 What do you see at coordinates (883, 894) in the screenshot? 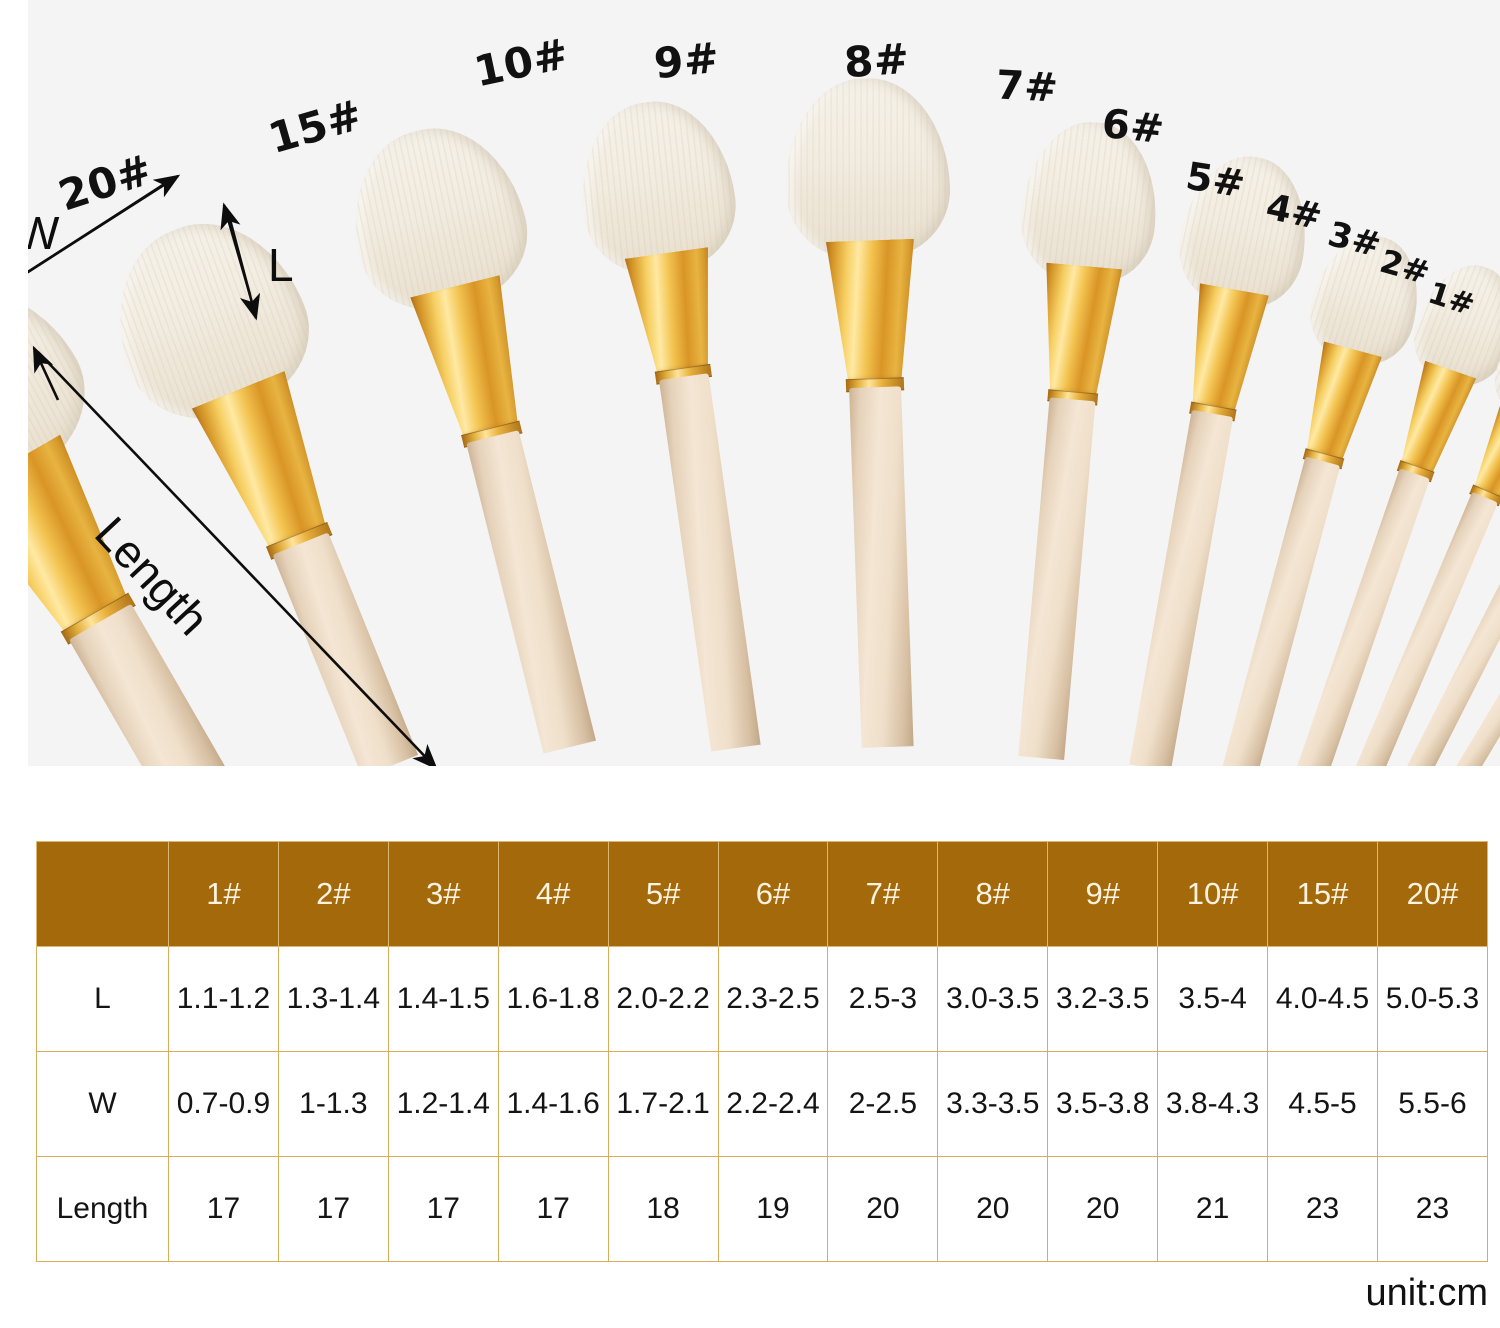
I see `table-col-header: 7#` at bounding box center [883, 894].